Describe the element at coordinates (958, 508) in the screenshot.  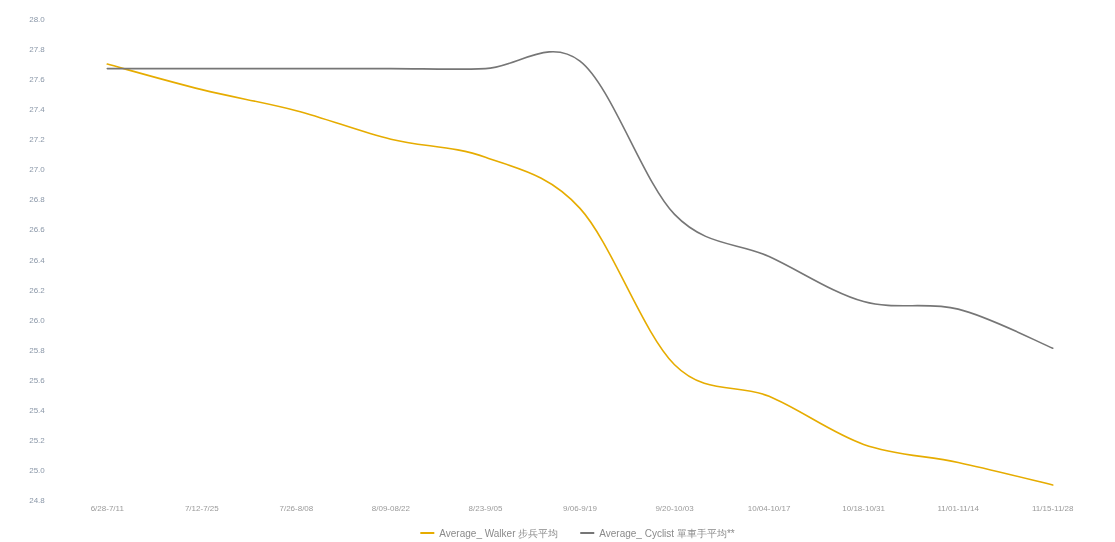
I see `x-tick-label: 11/01-11/14` at that location.